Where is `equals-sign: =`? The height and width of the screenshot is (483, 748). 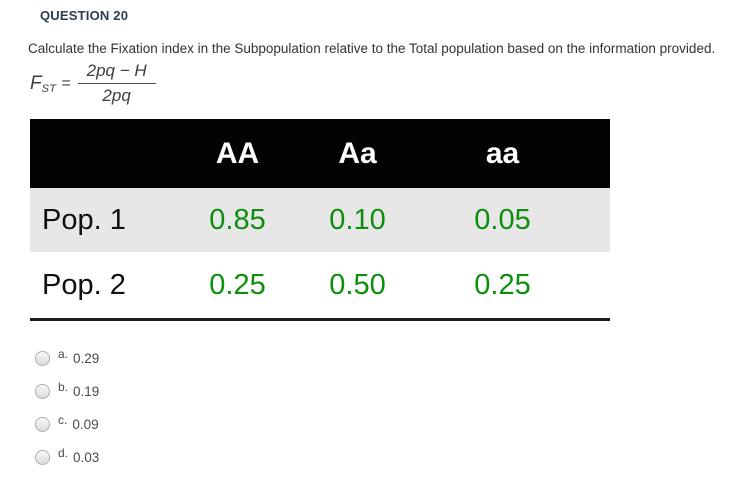
equals-sign: = is located at coordinates (66, 83).